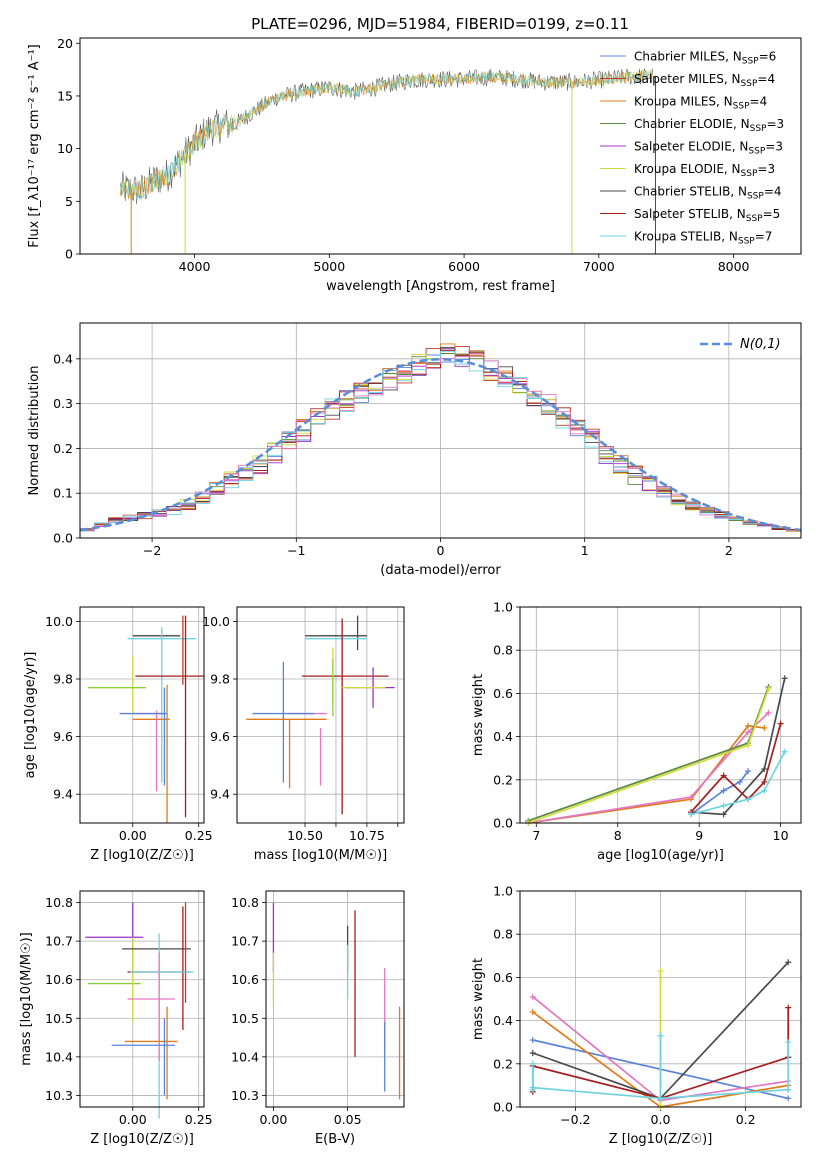  Describe the element at coordinates (273, 1119) in the screenshot. I see `x-tick-label: 0.00` at that location.